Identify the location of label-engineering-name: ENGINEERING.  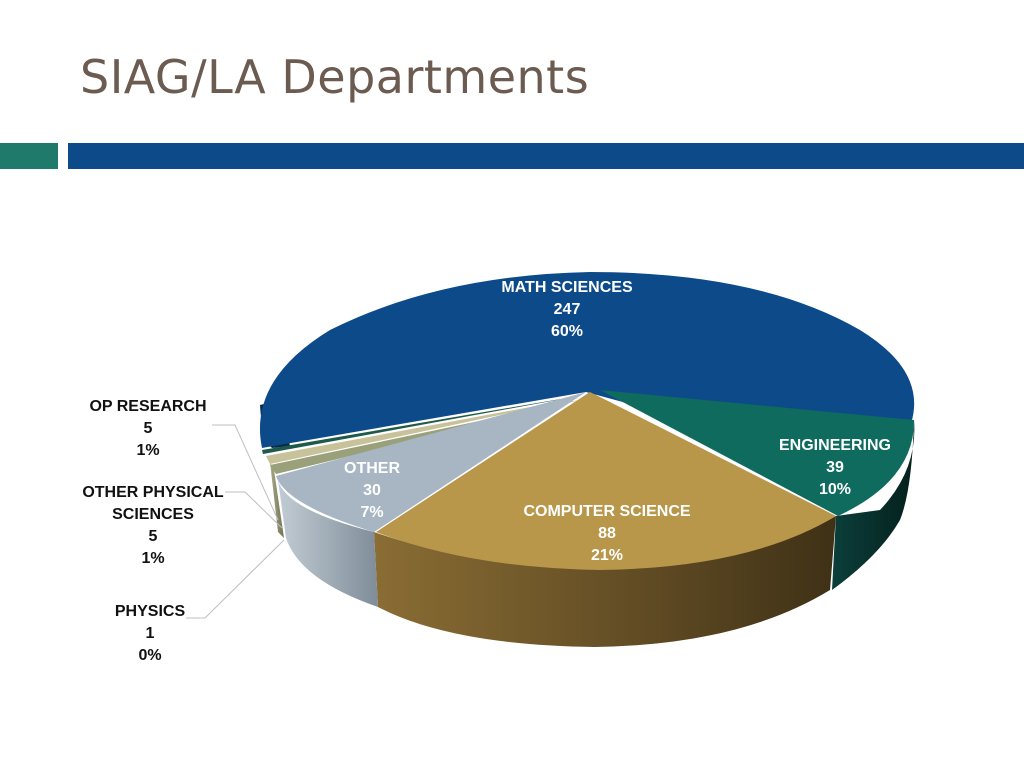
(835, 445).